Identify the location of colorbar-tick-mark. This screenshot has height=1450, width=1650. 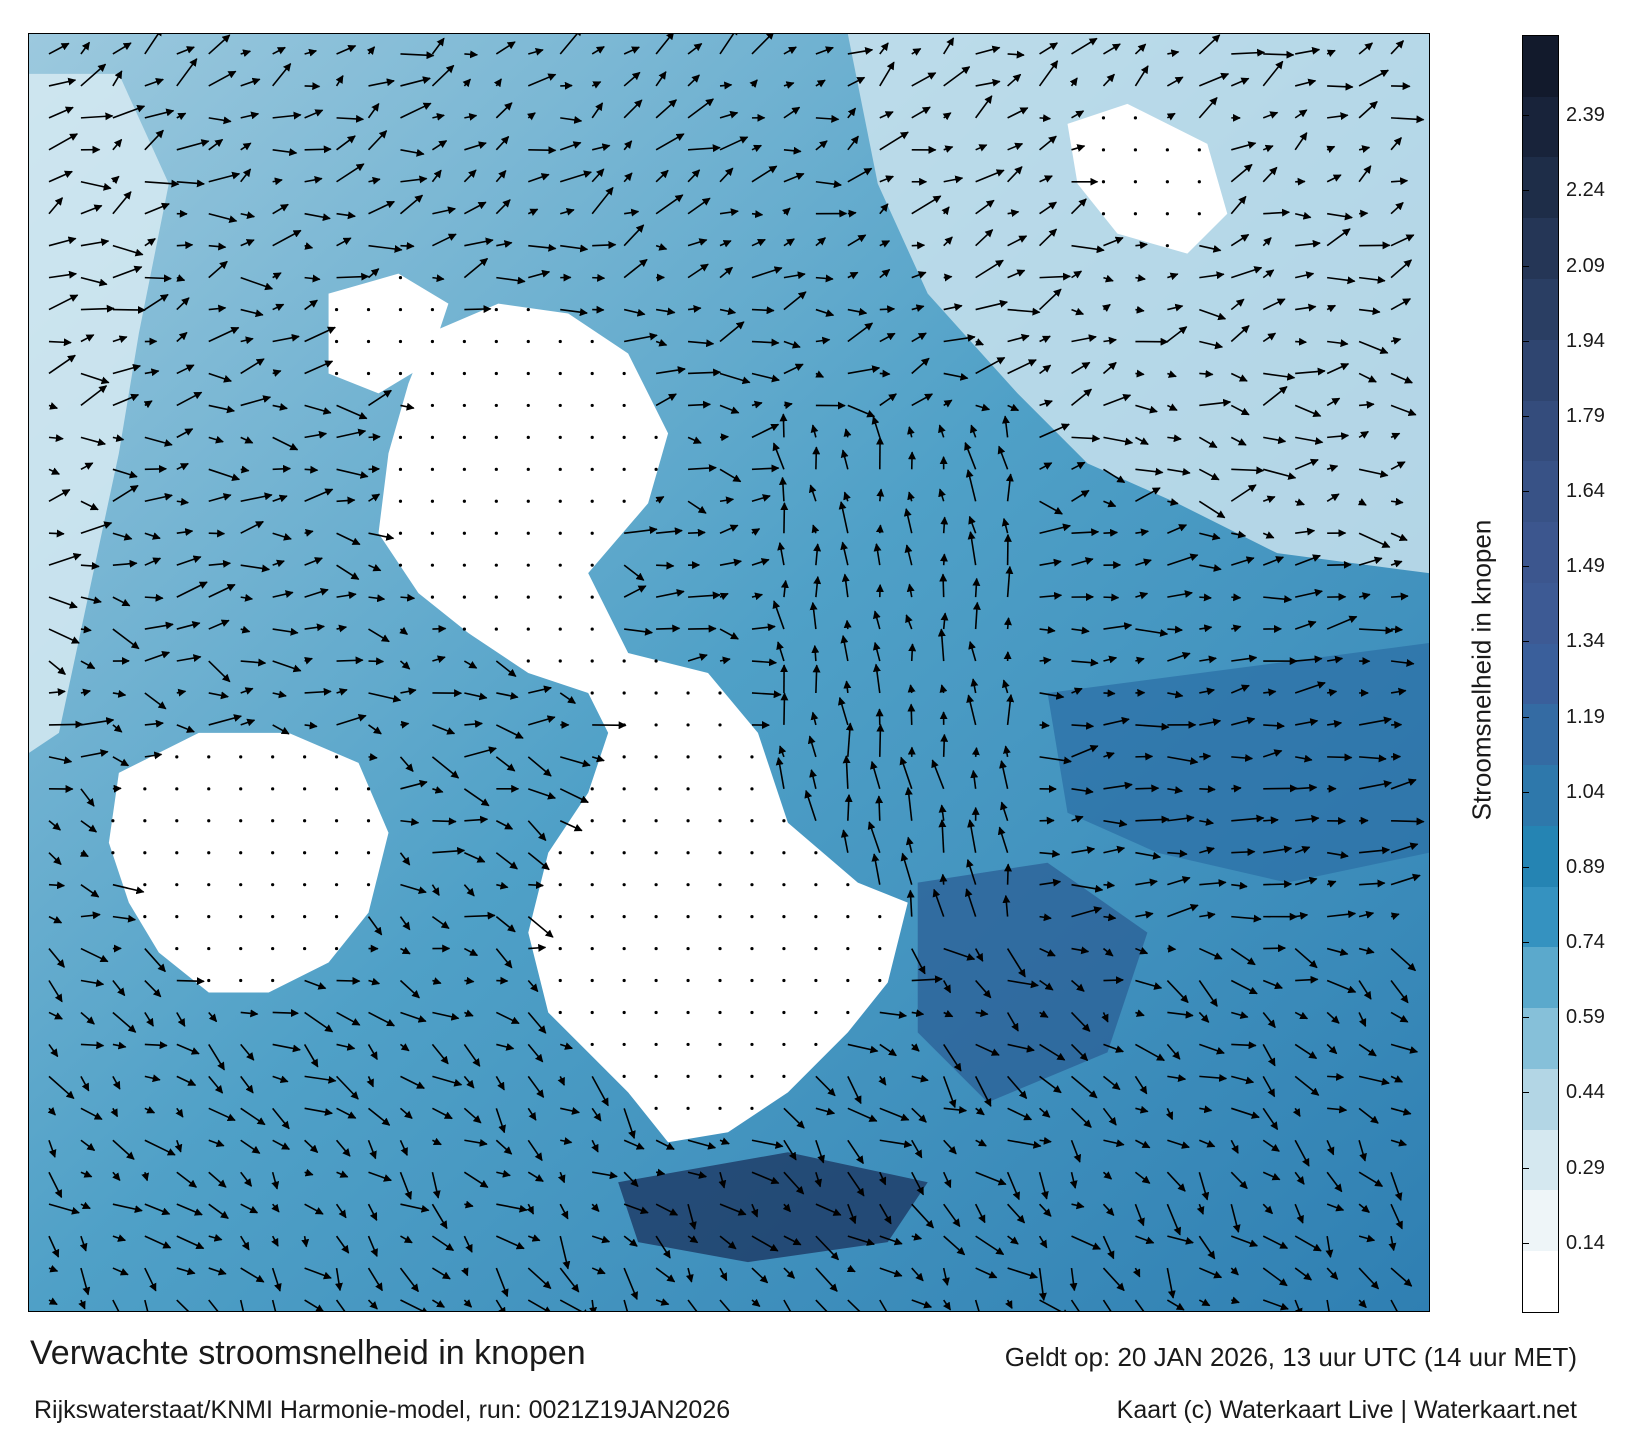
(1525, 191).